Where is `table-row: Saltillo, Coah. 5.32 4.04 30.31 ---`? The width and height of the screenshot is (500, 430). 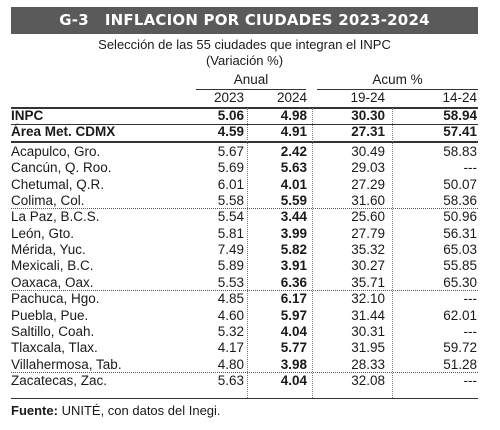
table-row: Saltillo, Coah. 5.32 4.04 30.31 --- is located at coordinates (244, 332).